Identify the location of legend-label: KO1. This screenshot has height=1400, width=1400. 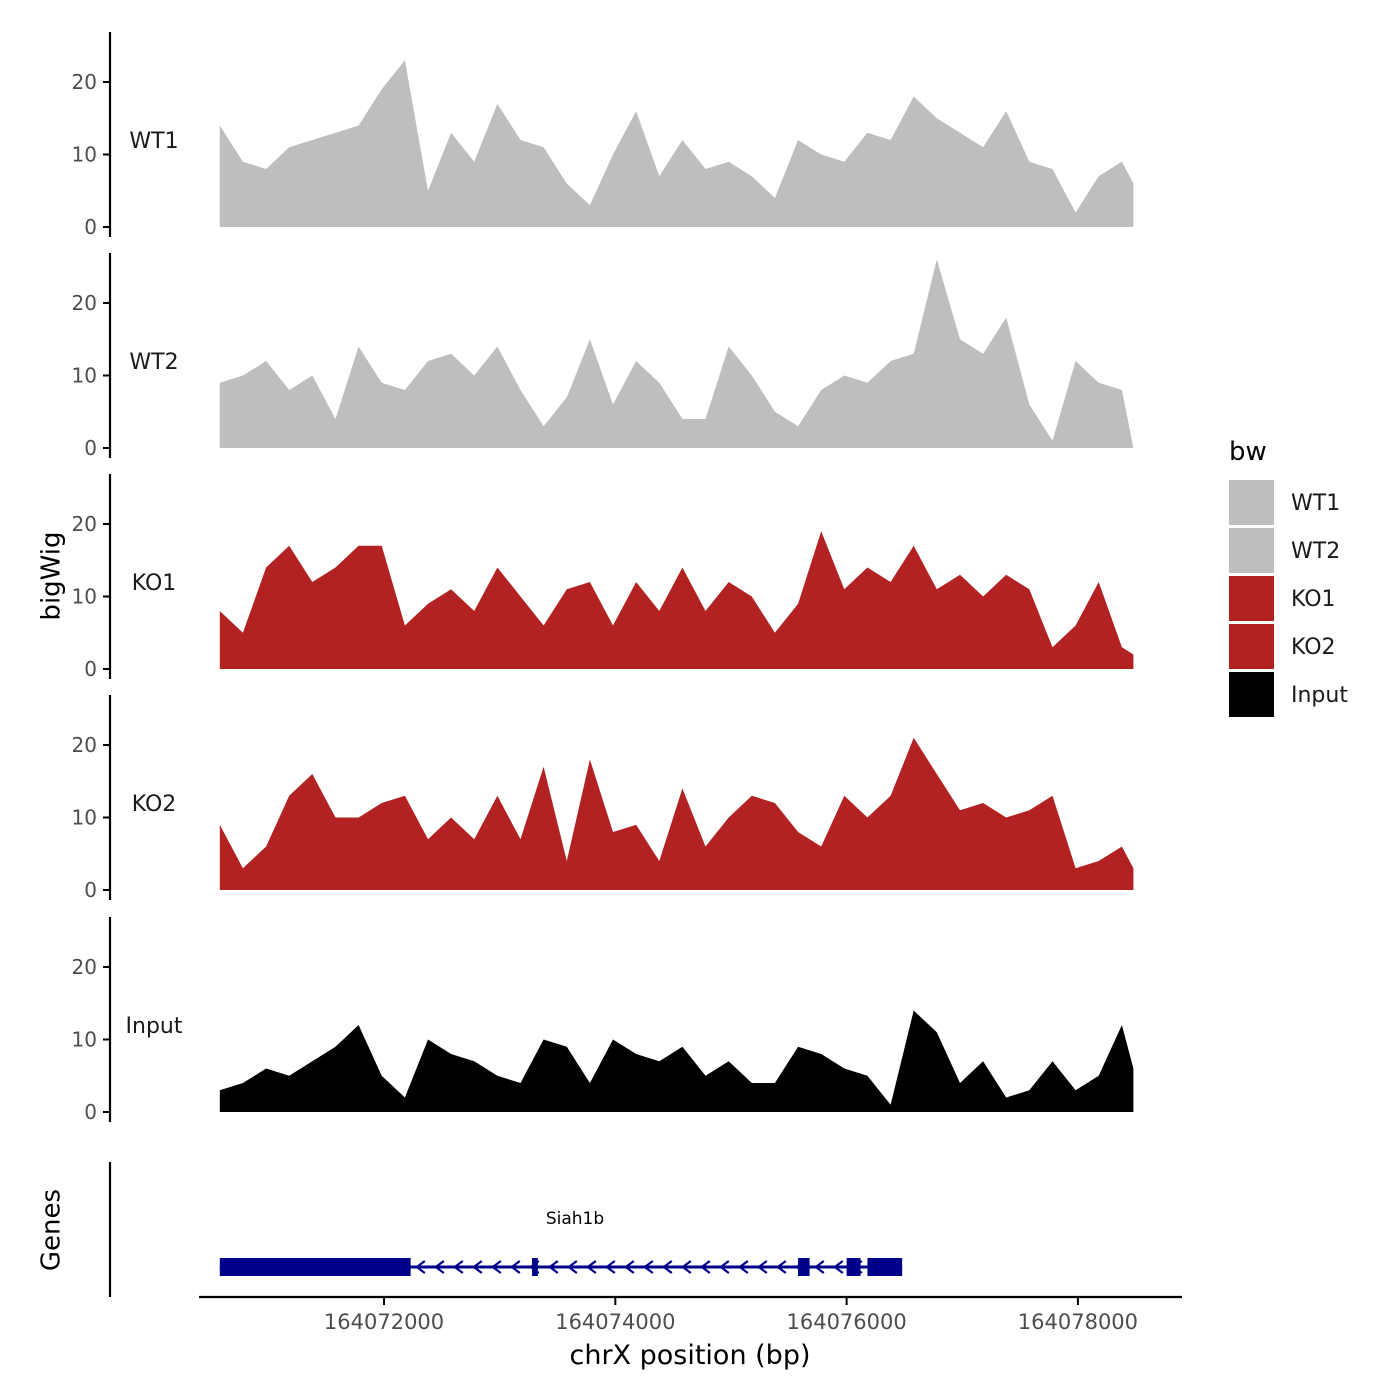
(1313, 599).